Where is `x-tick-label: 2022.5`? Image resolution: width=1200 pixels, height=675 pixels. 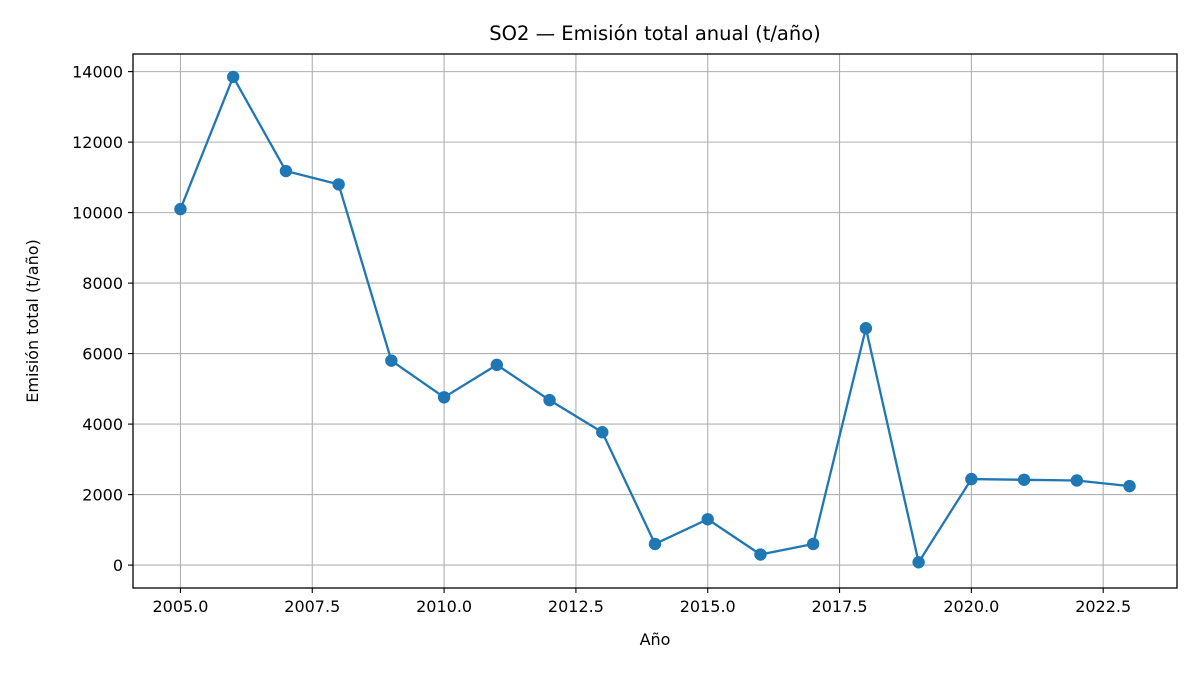
x-tick-label: 2022.5 is located at coordinates (1103, 606).